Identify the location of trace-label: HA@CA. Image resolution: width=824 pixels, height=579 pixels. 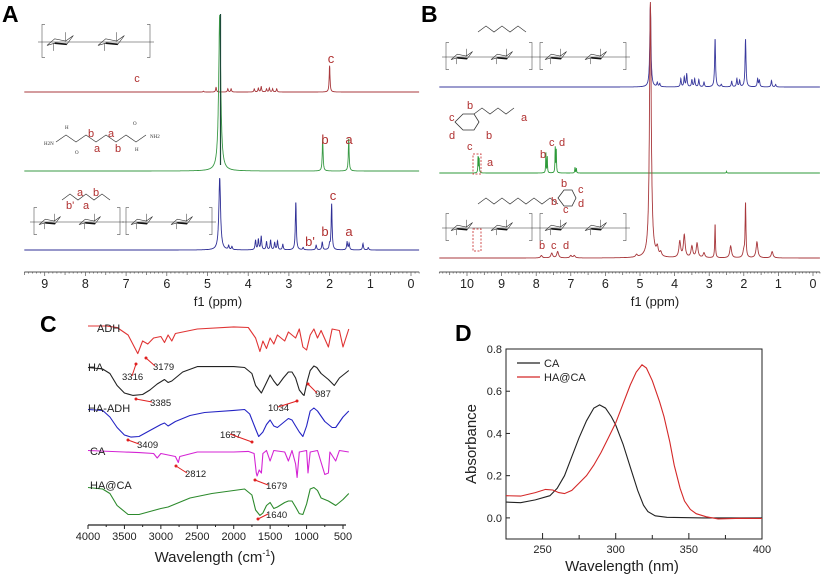
(111, 486).